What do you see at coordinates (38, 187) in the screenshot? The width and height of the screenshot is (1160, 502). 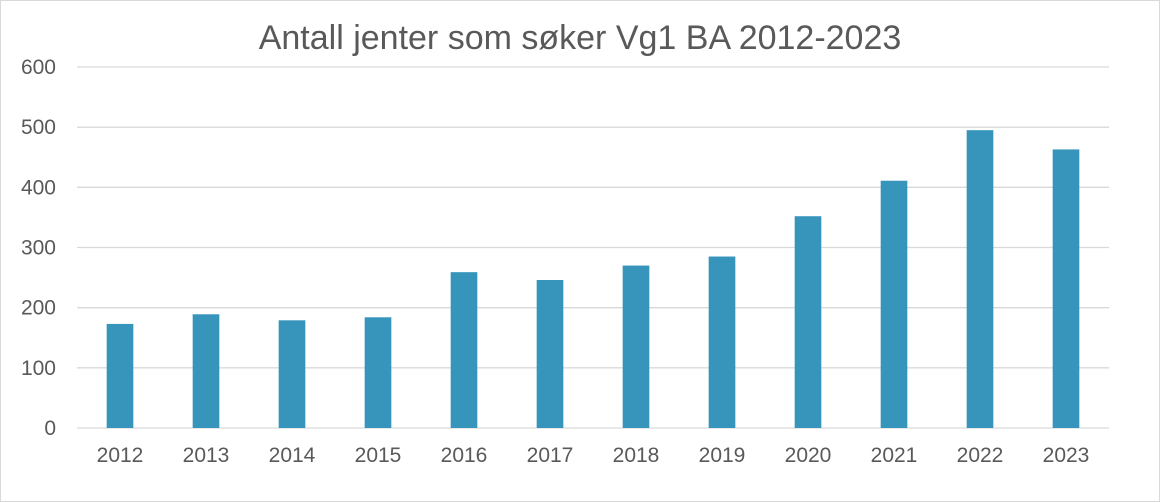 I see `y-tick-label: 400` at bounding box center [38, 187].